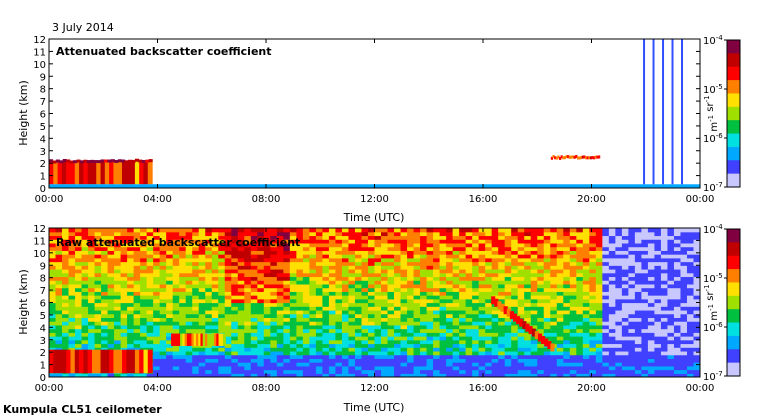 Image resolution: width=780 pixels, height=420 pixels. I want to click on y-tick-label: 5, so click(43, 127).